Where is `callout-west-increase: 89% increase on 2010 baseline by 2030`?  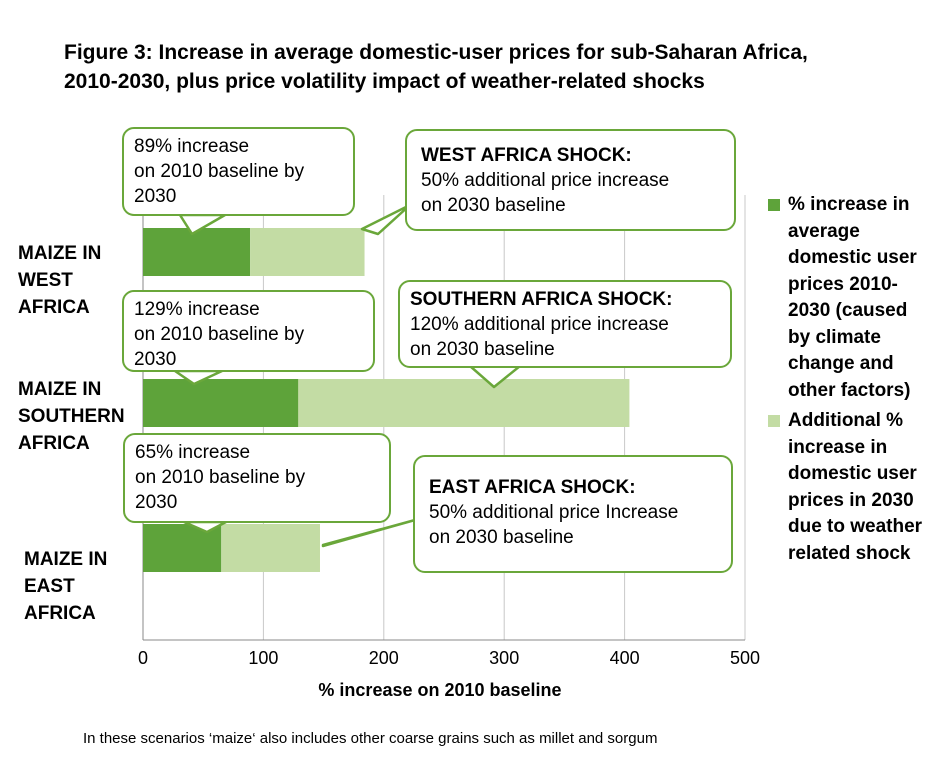 callout-west-increase: 89% increase on 2010 baseline by 2030 is located at coordinates (238, 171).